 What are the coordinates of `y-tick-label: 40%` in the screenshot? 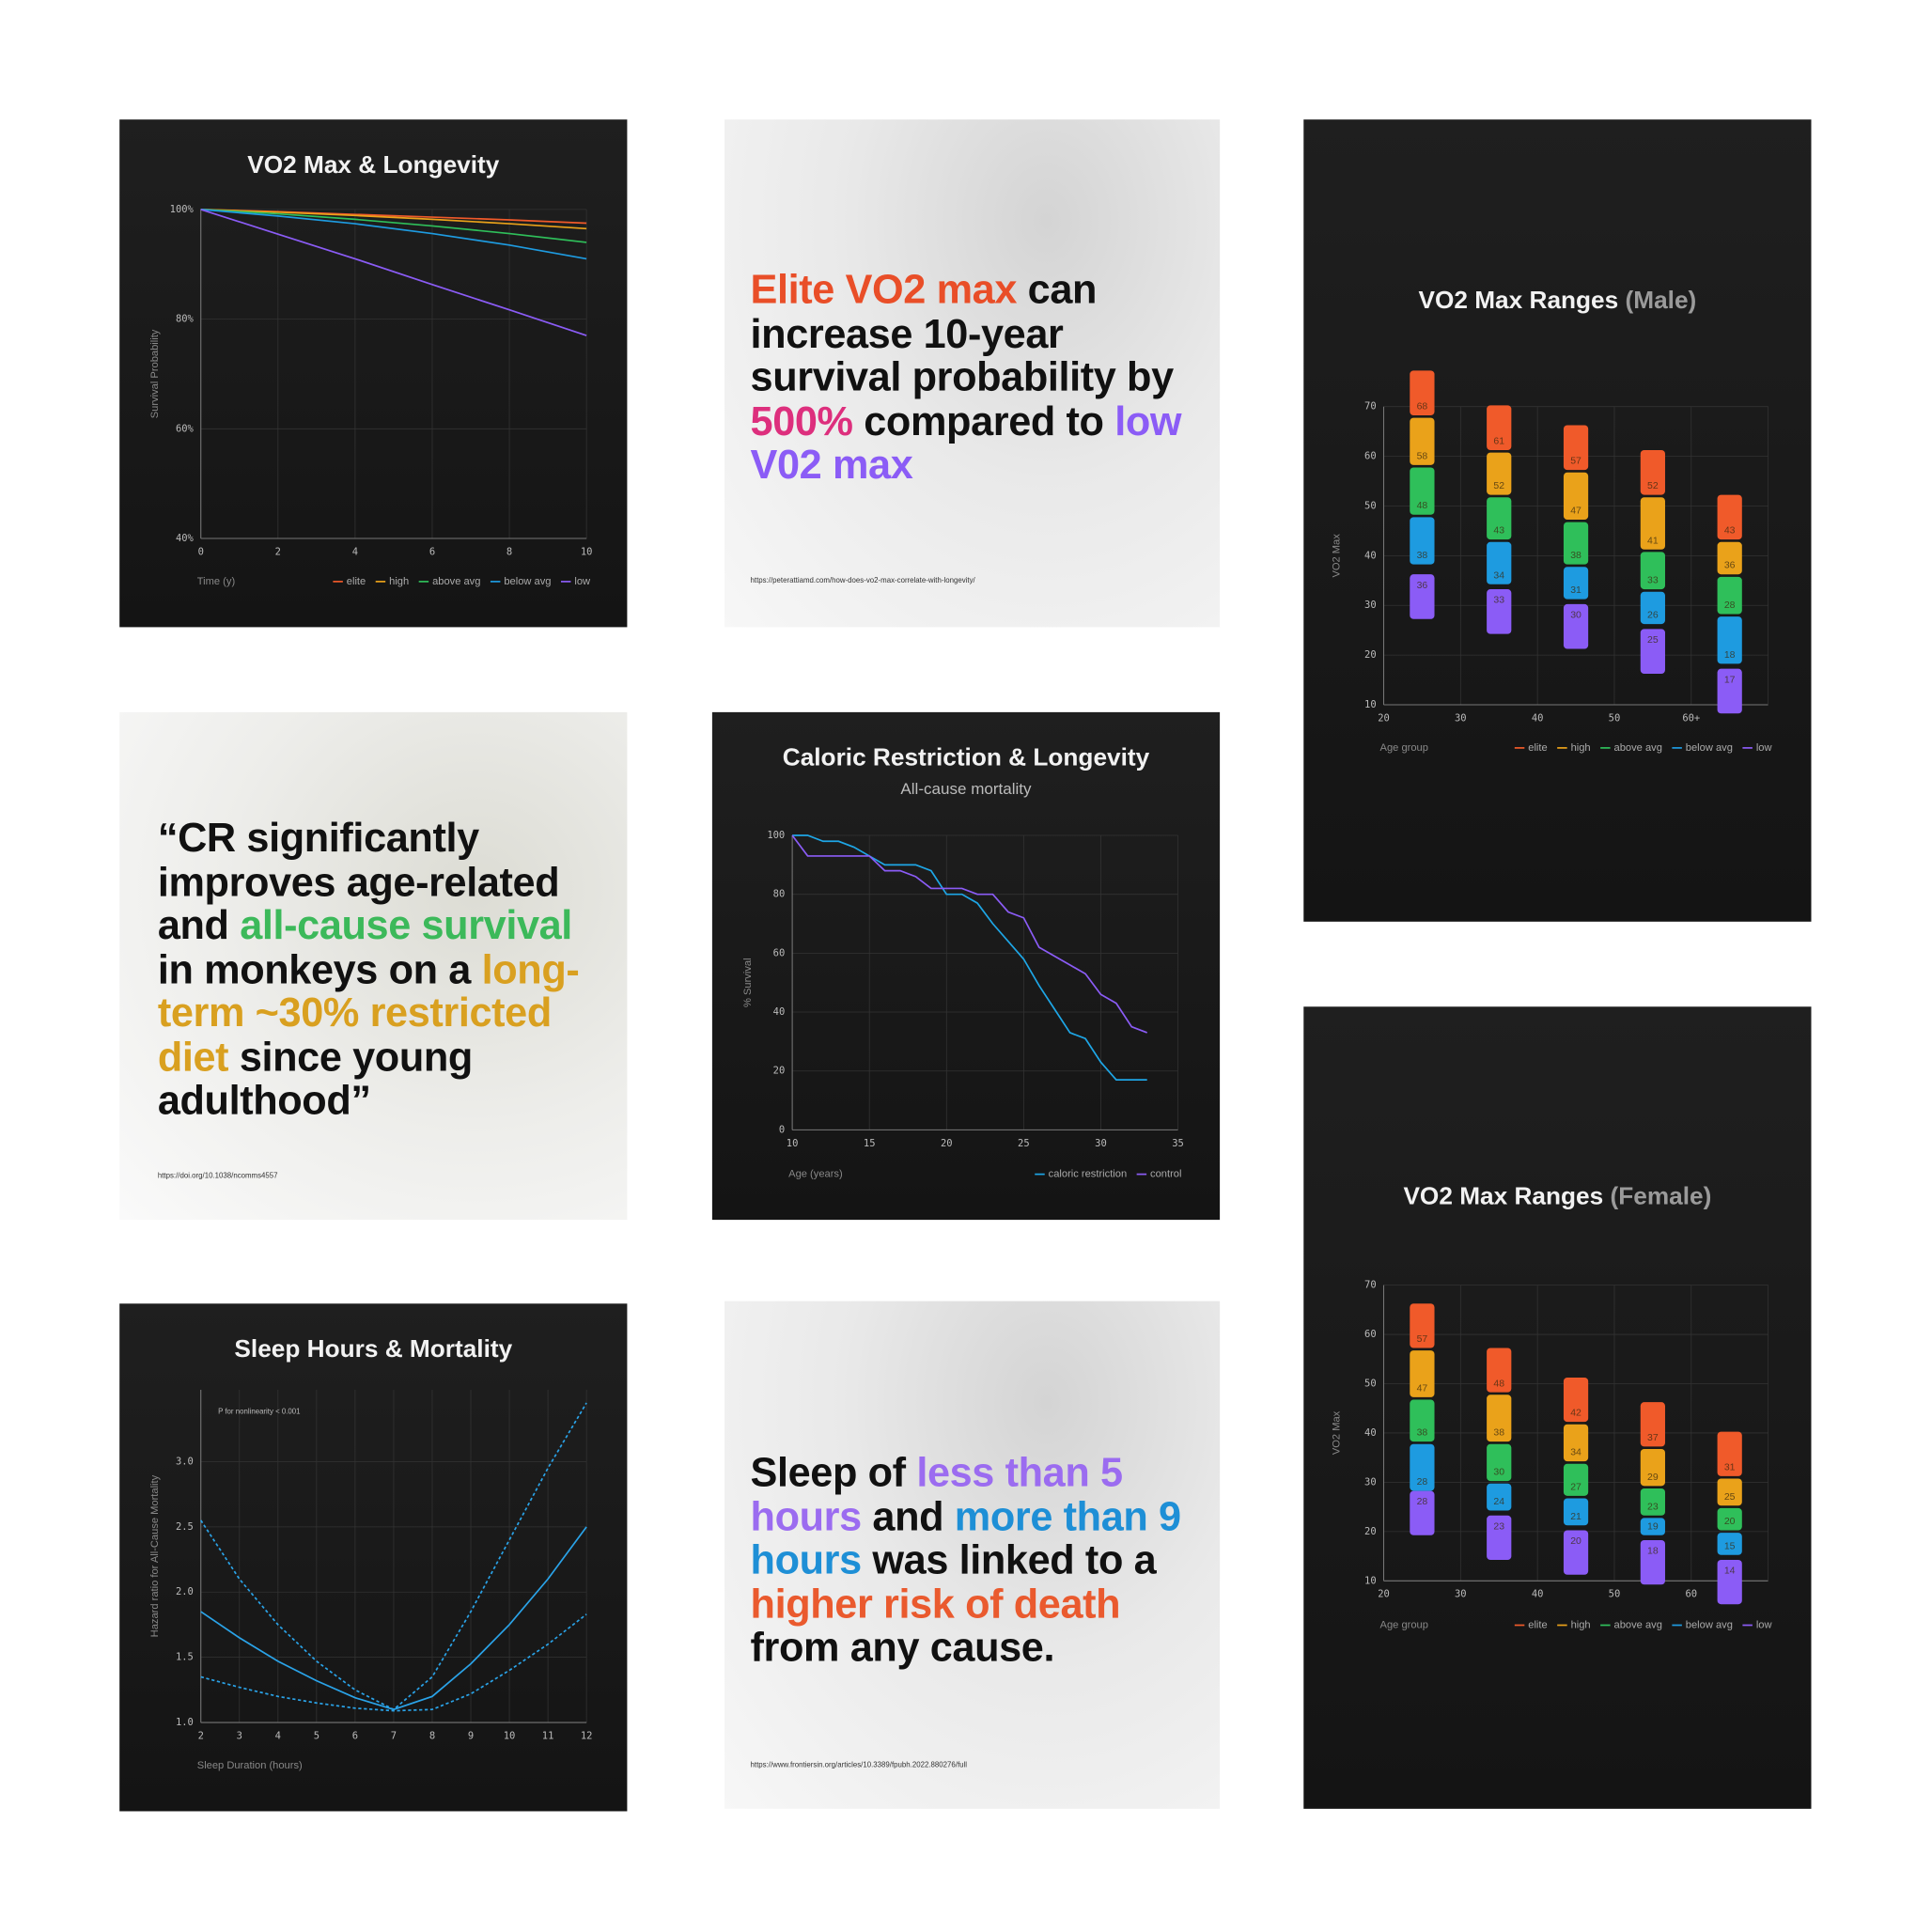 It's located at (185, 538).